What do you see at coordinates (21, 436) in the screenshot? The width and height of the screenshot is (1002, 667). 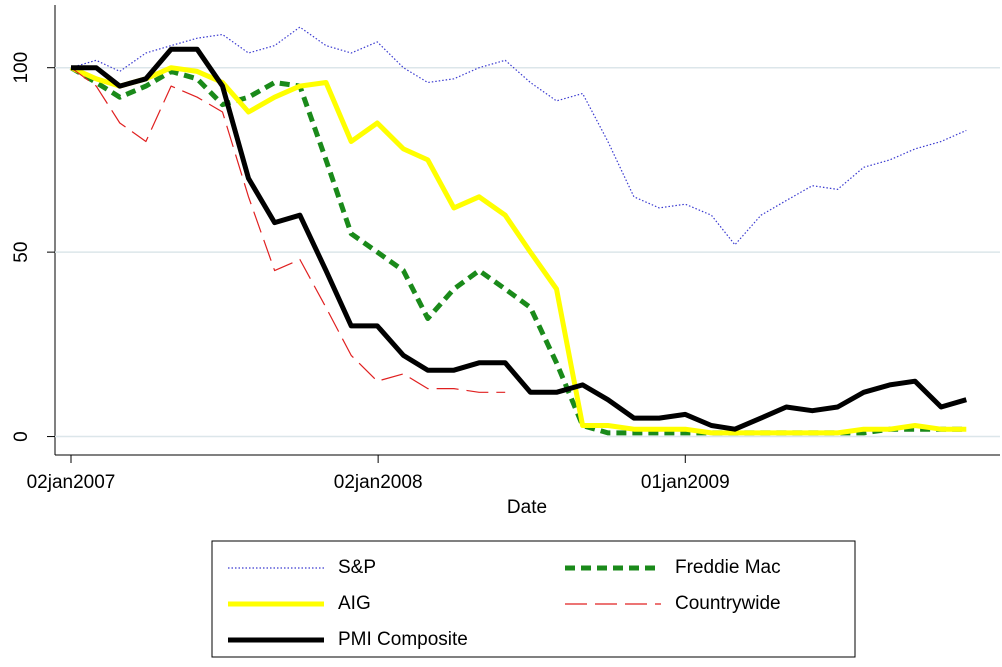 I see `y-tick-label: 0` at bounding box center [21, 436].